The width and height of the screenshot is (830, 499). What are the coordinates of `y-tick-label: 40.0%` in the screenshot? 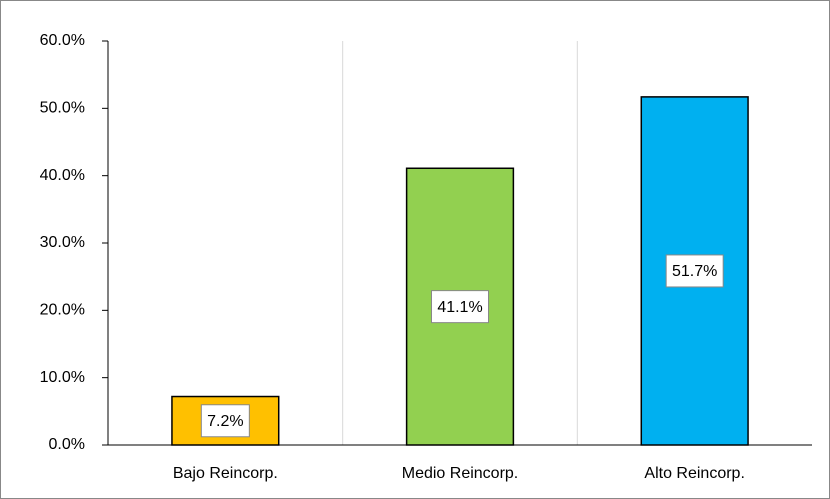 It's located at (62, 175).